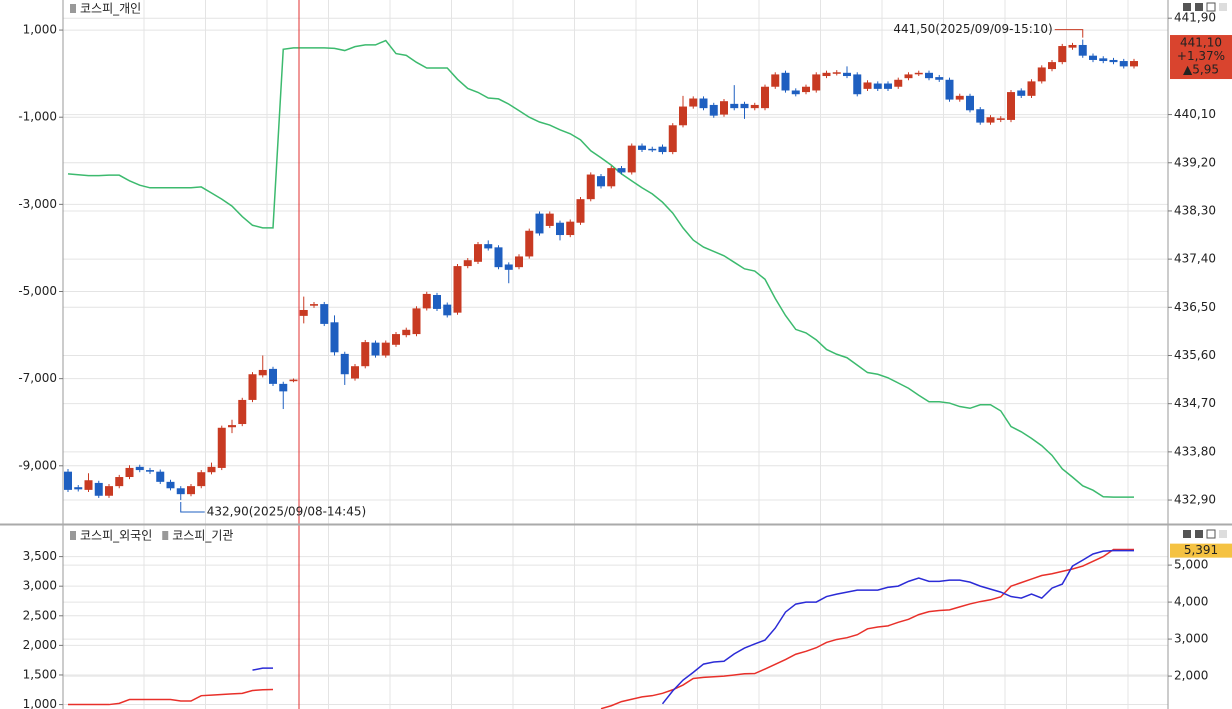  Describe the element at coordinates (37, 291) in the screenshot. I see `y-tick-label: -5,000` at that location.